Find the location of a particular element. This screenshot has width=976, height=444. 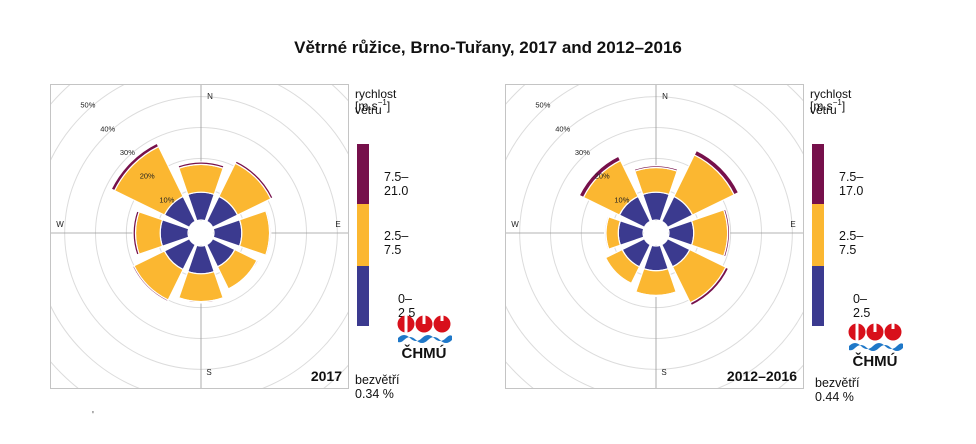

legend-class-low: 0–2.5 is located at coordinates (862, 306).